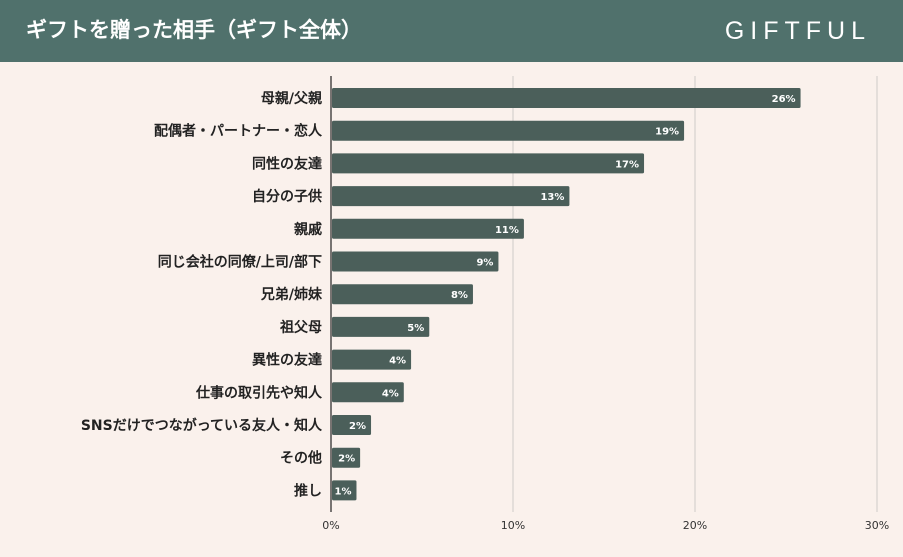 This screenshot has height=557, width=903. What do you see at coordinates (627, 164) in the screenshot?
I see `bar-value-label: 17%` at bounding box center [627, 164].